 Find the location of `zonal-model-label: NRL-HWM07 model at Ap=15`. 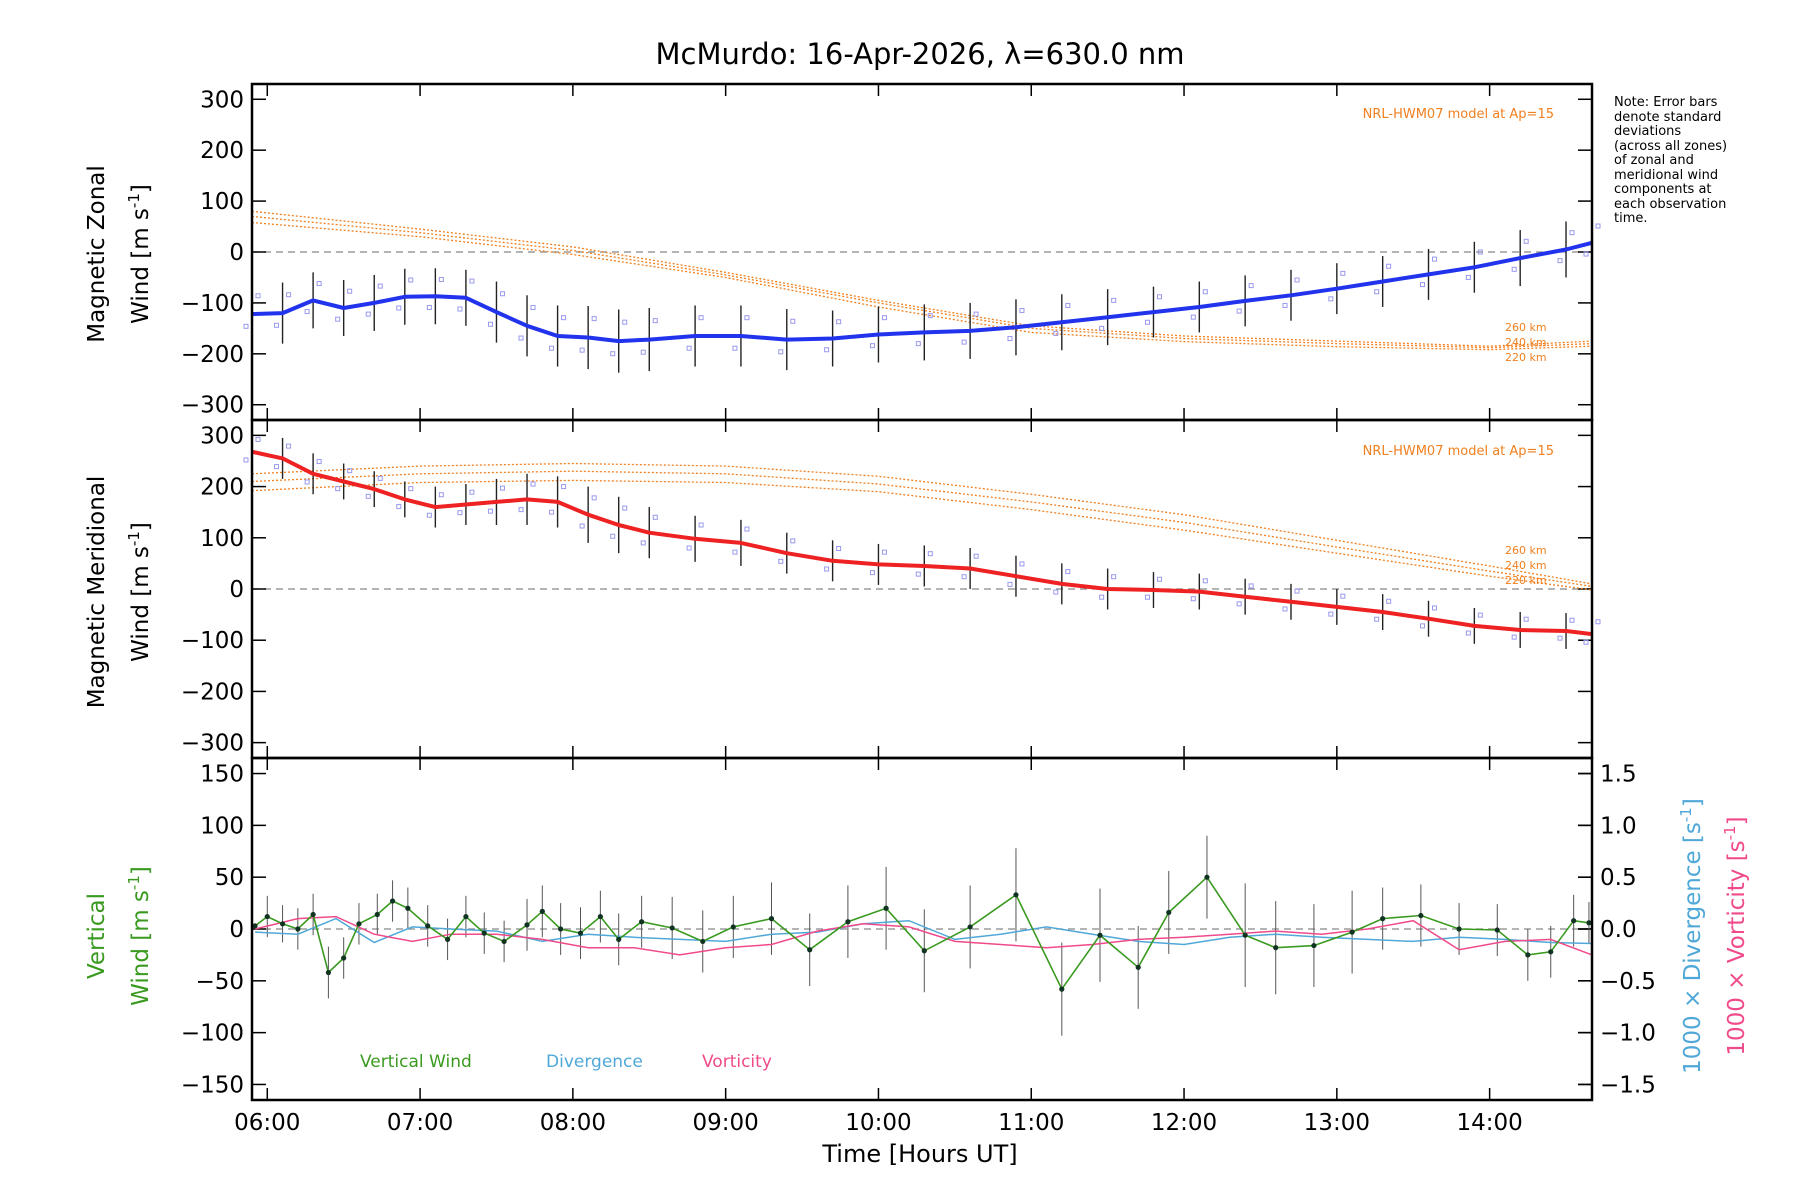

zonal-model-label: NRL-HWM07 model at Ap=15 is located at coordinates (1458, 114).